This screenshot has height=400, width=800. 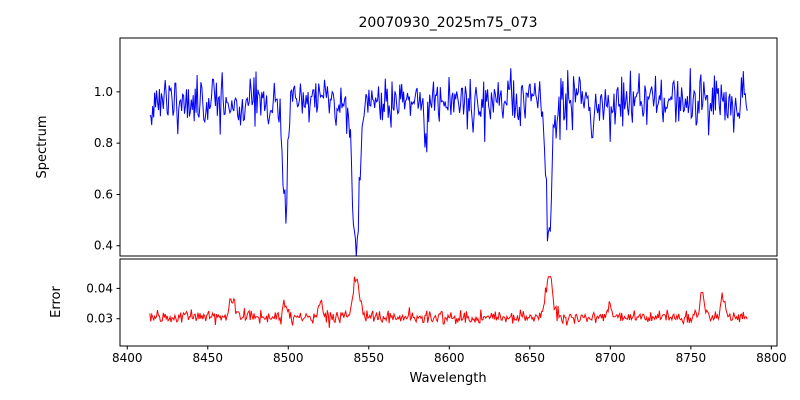 I want to click on y-tick-label: 1.0, so click(x=103, y=92).